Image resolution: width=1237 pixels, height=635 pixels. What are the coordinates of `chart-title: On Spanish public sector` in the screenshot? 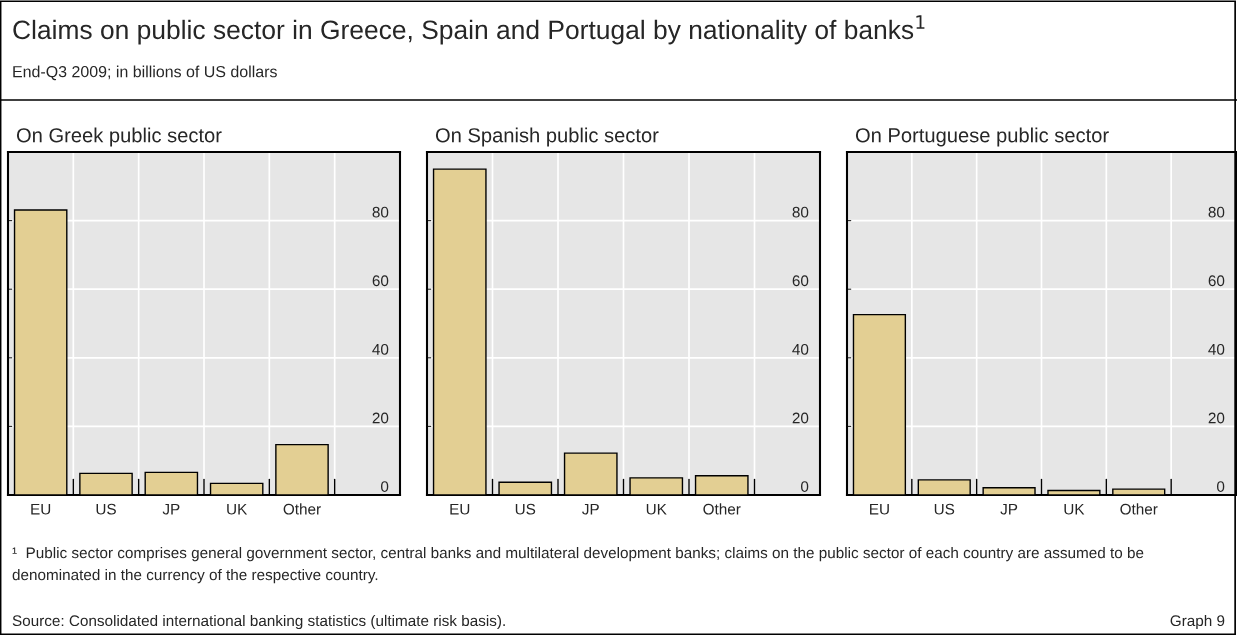 It's located at (547, 137).